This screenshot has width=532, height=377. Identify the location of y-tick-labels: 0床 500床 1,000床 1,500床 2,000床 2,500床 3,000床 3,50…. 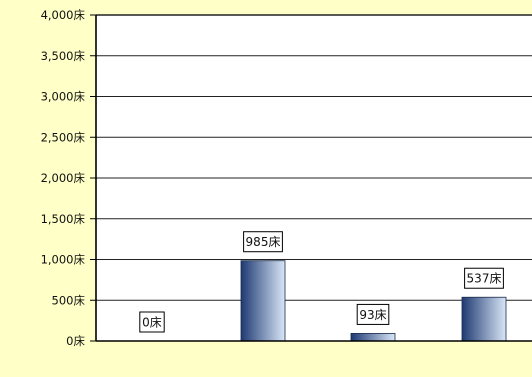
(63, 178).